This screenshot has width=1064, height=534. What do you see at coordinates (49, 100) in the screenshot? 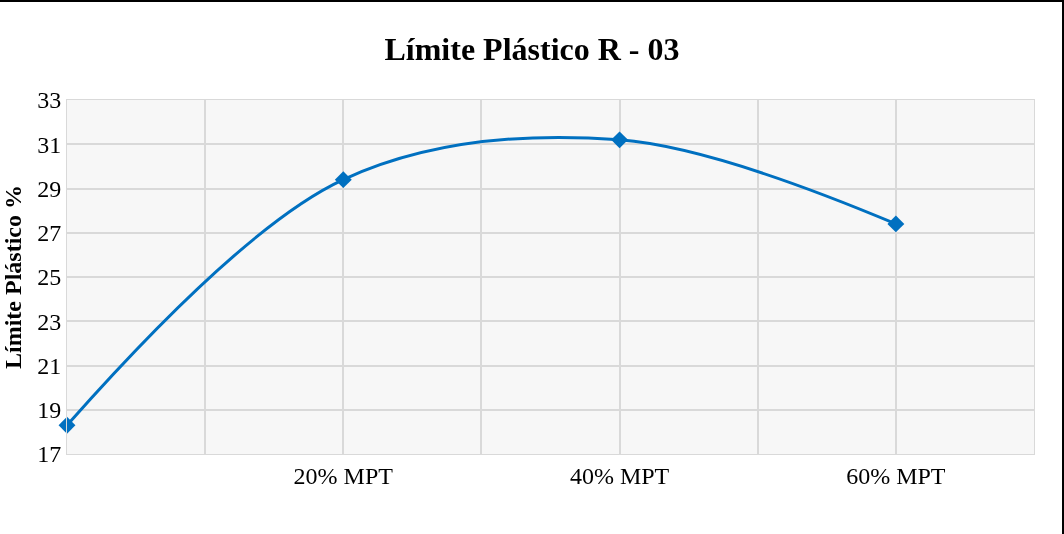
I see `y-tick-label: 33` at bounding box center [49, 100].